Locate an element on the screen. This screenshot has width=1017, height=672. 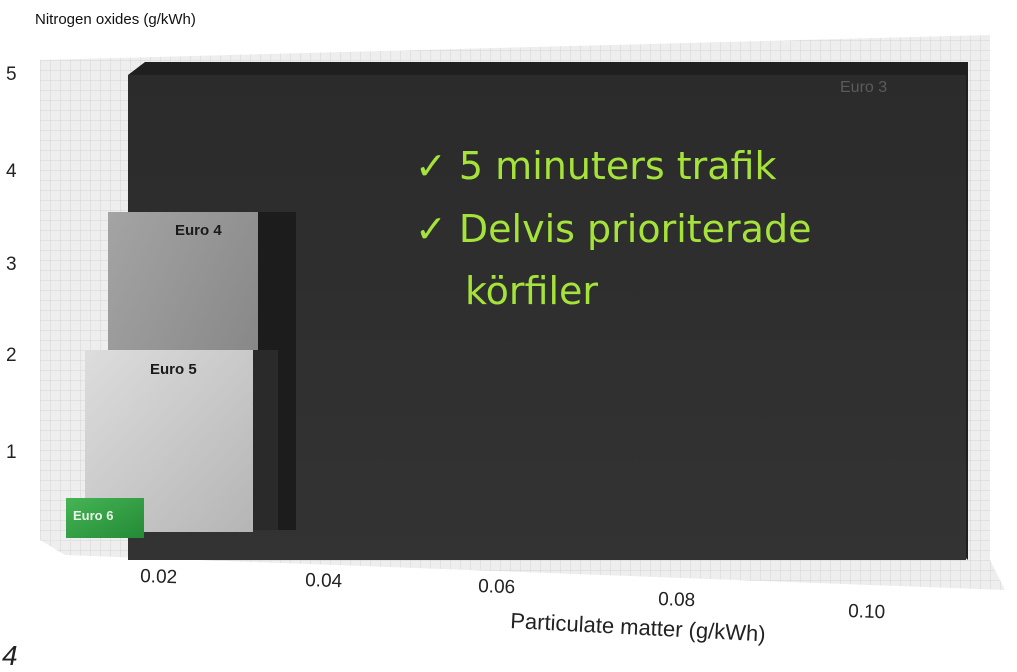
y-tick-2: 2 is located at coordinates (11, 355).